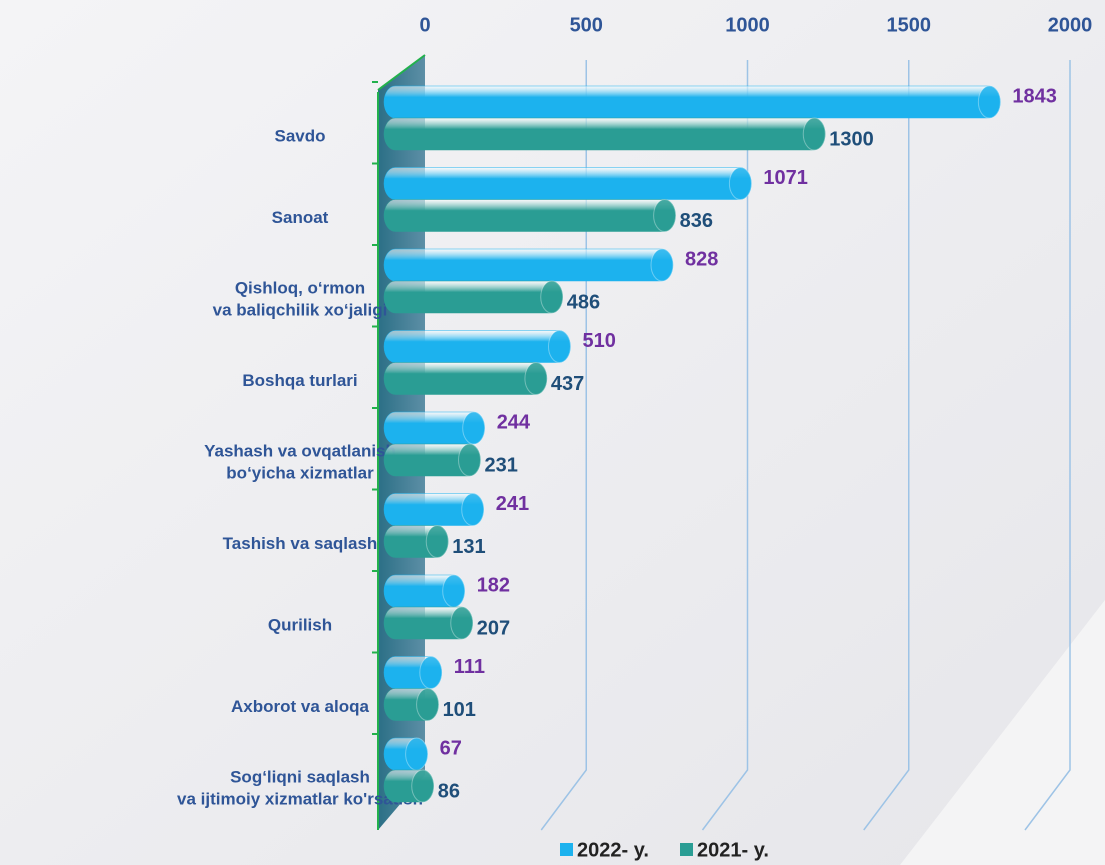  I want to click on category-label: Tashish va saqlash, so click(300, 543).